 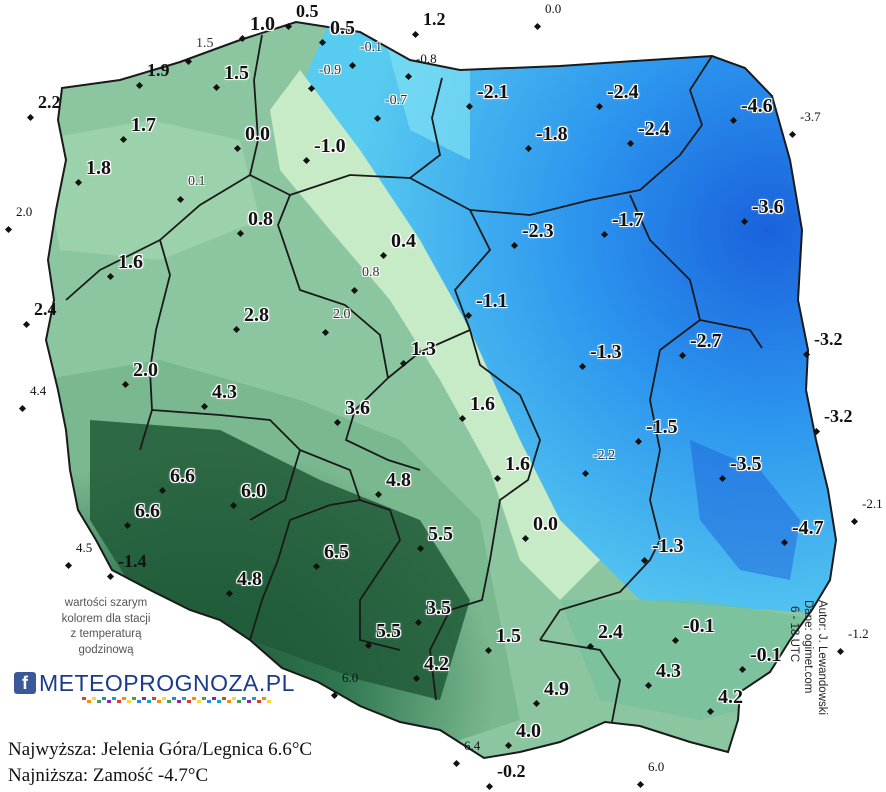 I want to click on station-temperature: -0.9, so click(x=330, y=70).